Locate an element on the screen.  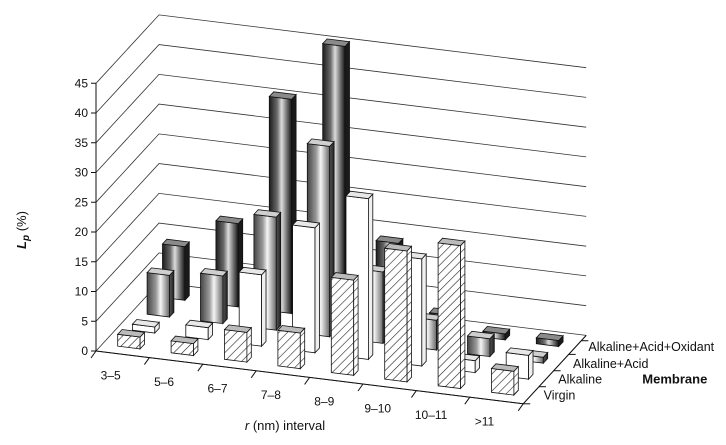
x-tick-label: 8–9 is located at coordinates (324, 402).